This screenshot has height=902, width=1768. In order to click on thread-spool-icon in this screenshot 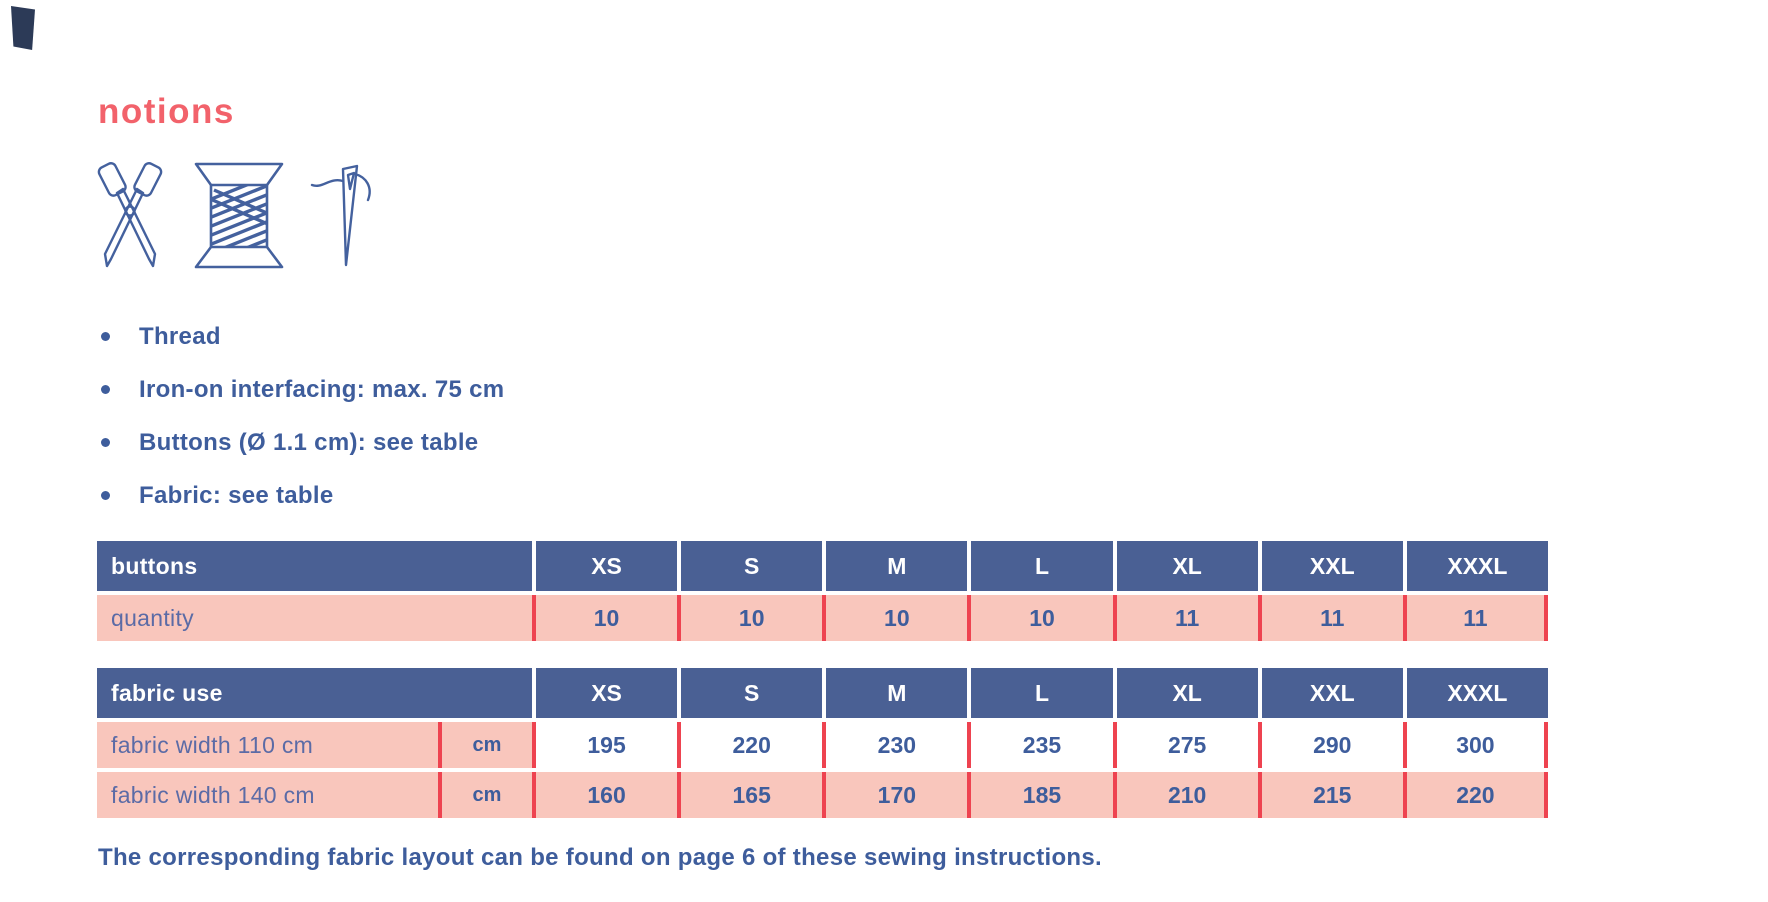, I will do `click(239, 215)`.